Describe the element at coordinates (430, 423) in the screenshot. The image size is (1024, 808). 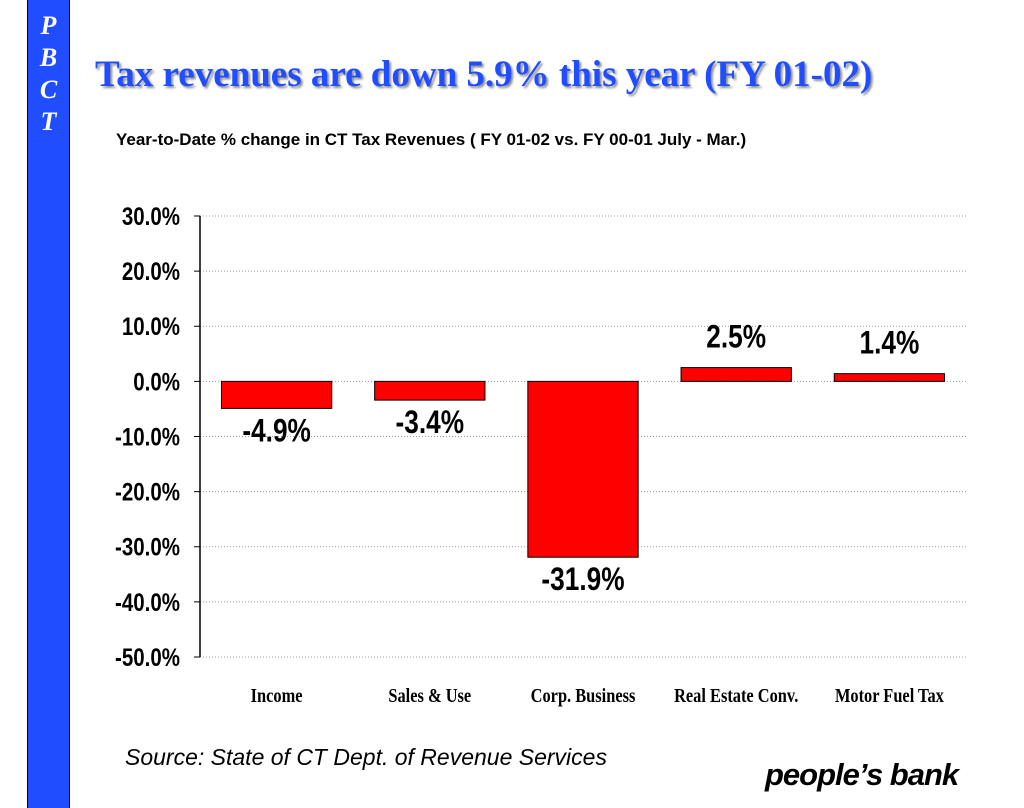
I see `data-label: -3.4%` at that location.